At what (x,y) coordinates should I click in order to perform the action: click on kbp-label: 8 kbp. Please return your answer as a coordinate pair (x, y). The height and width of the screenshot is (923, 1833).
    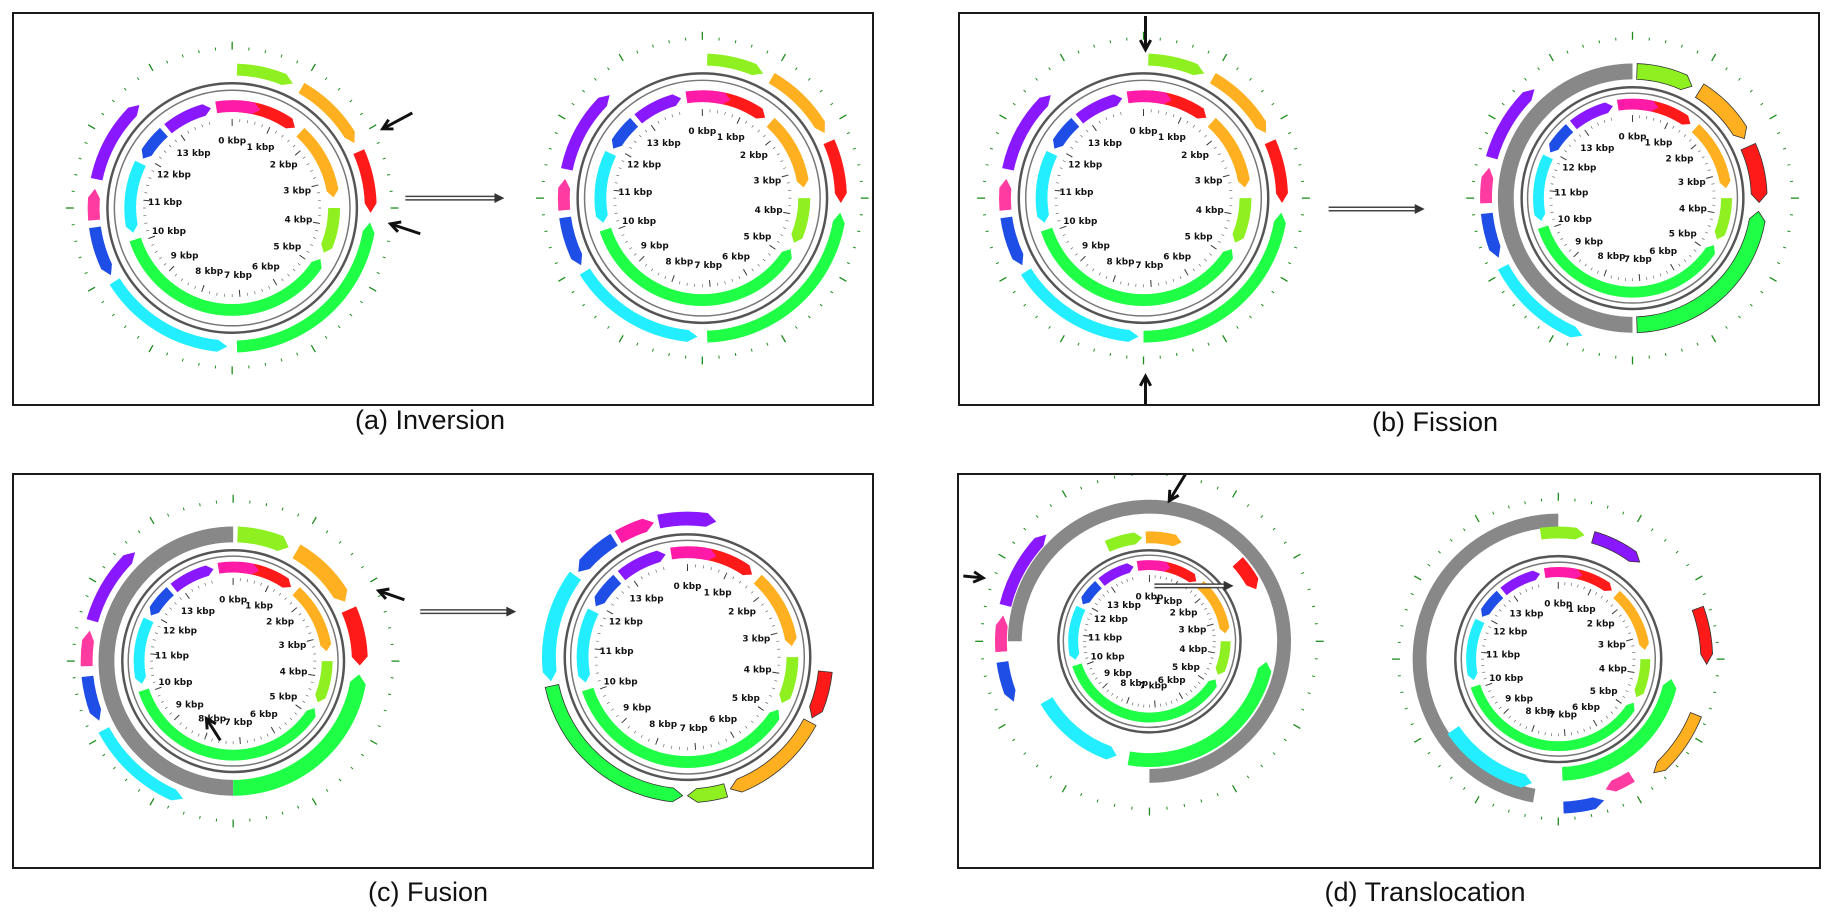
    Looking at the image, I should click on (663, 725).